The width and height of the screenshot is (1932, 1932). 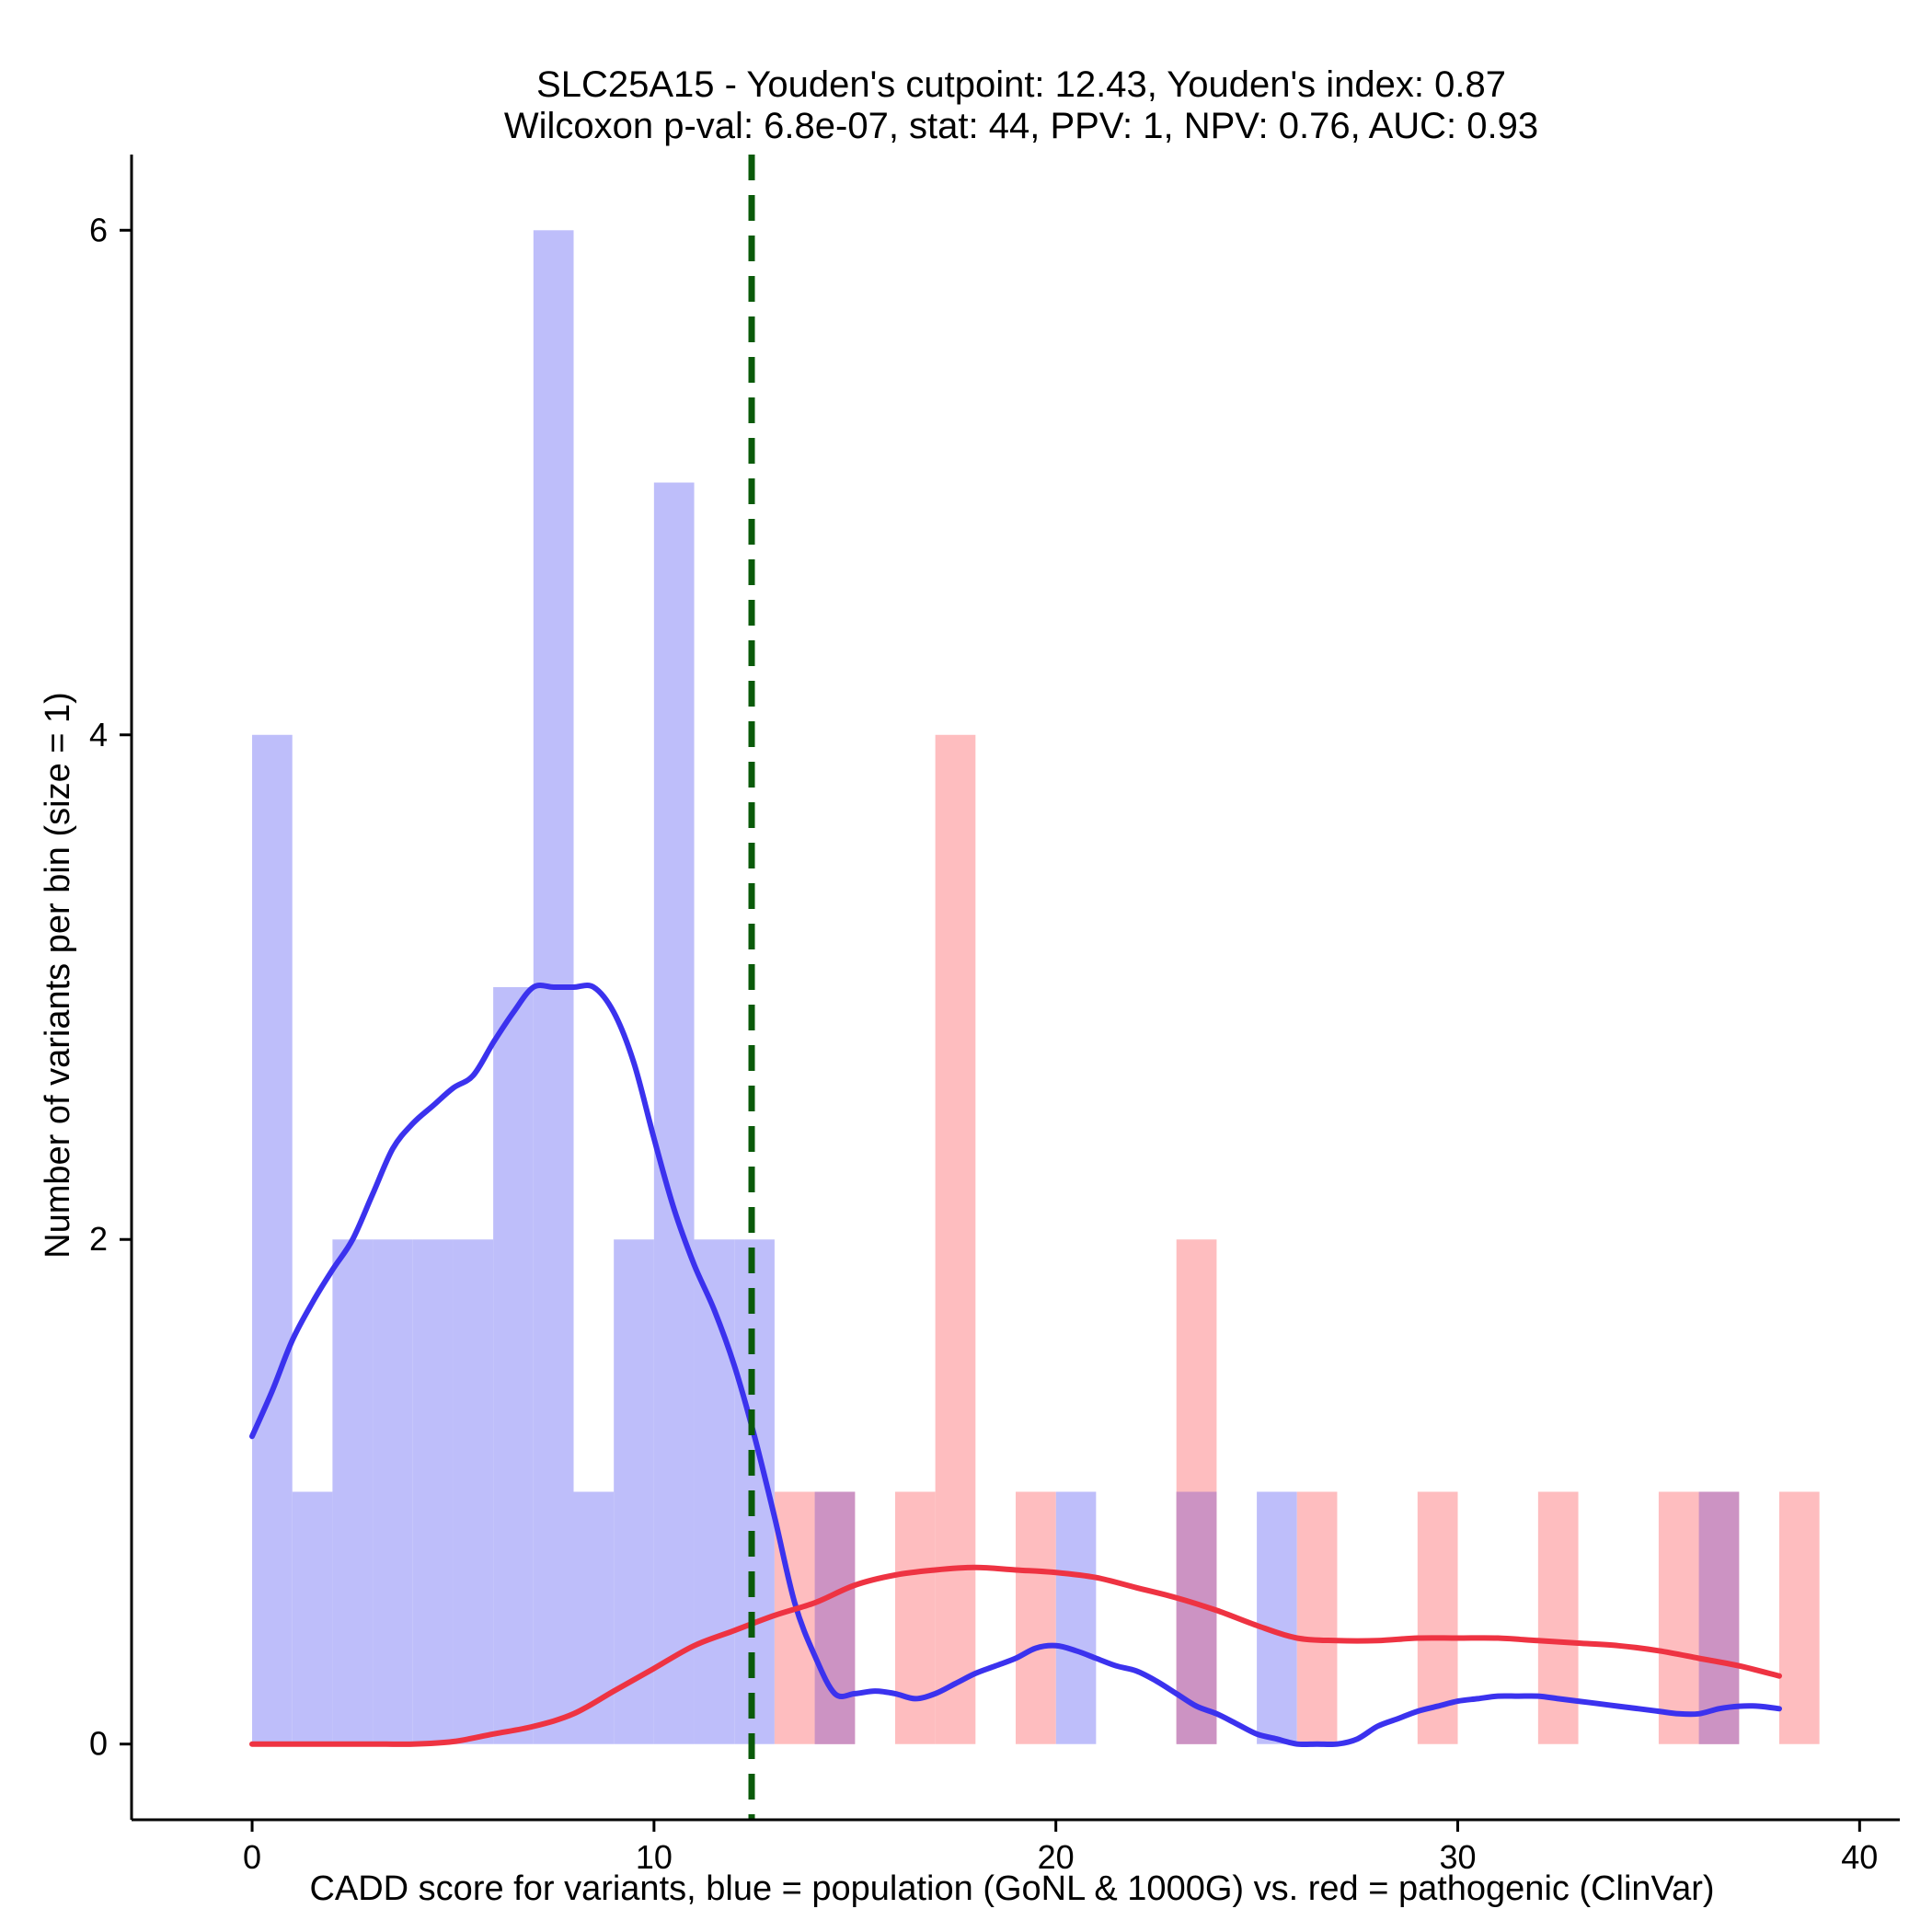 I want to click on pathogenic-density-line, so click(x=1016, y=1655).